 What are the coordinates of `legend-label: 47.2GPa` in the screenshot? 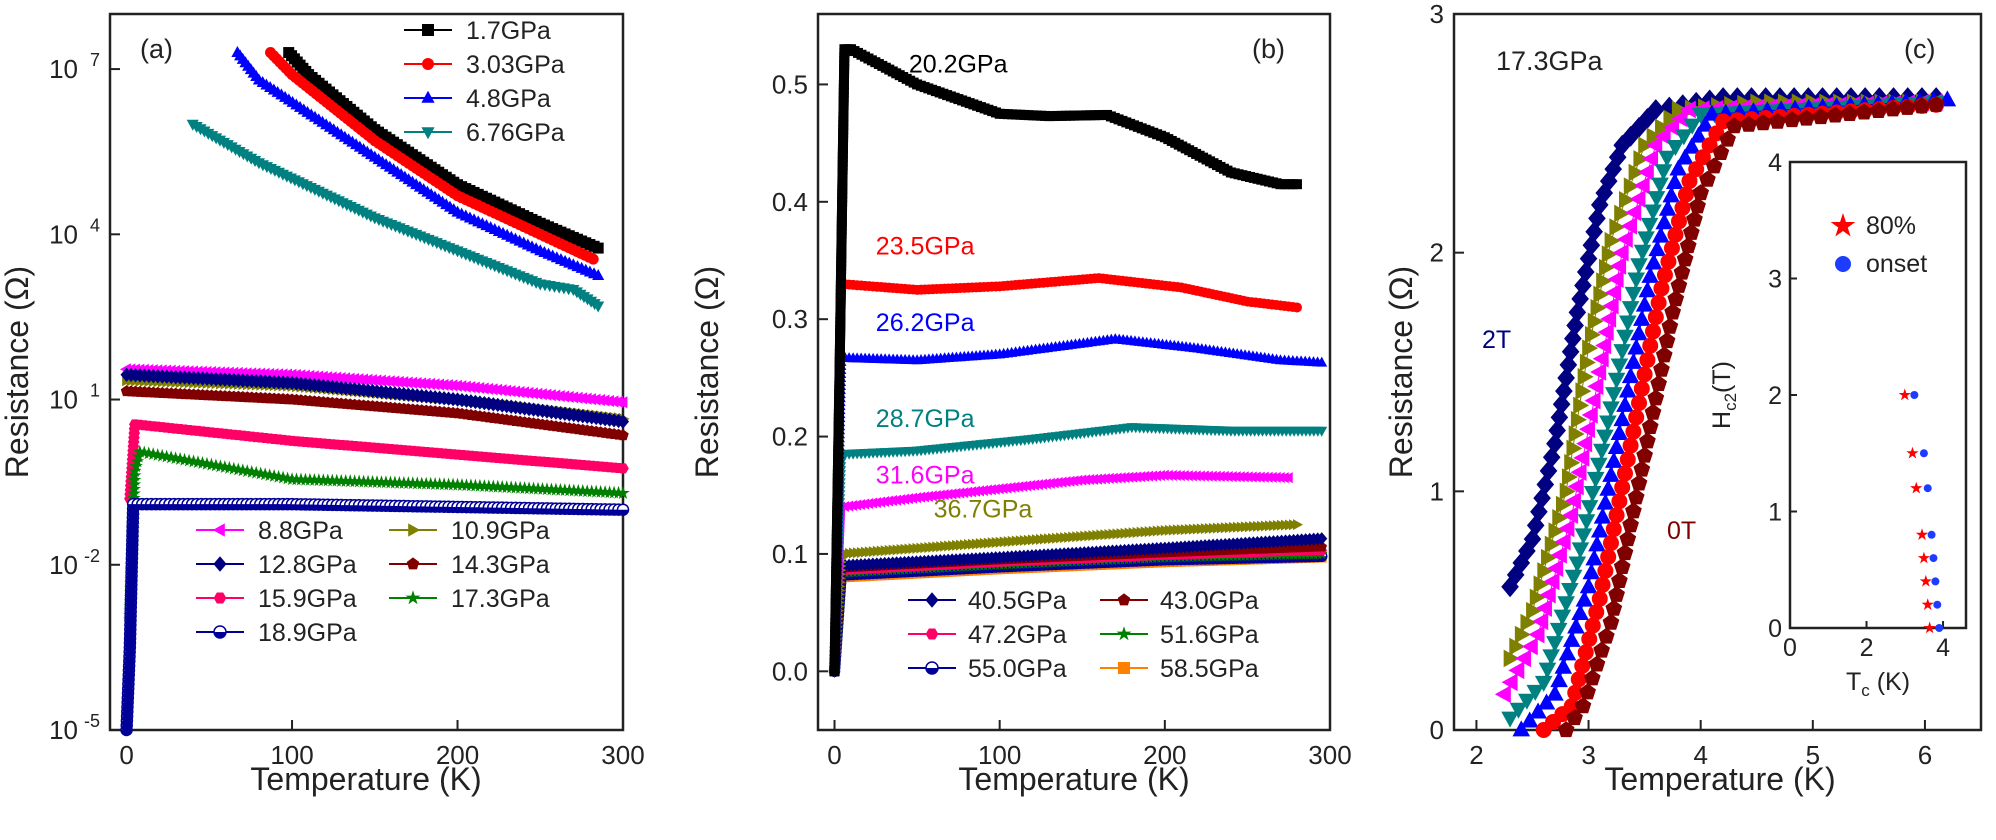 It's located at (1017, 635).